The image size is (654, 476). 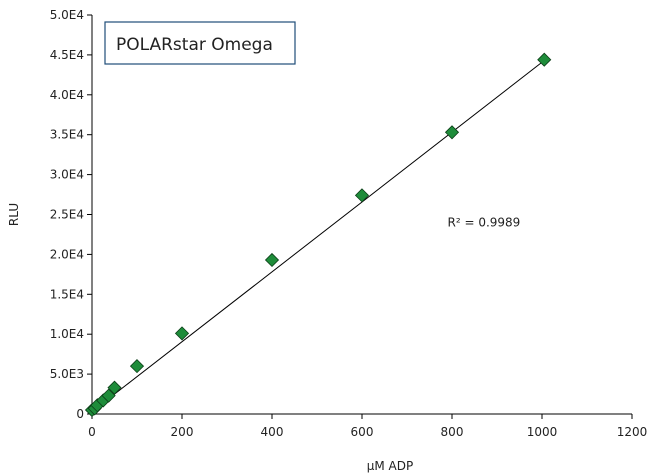 What do you see at coordinates (452, 432) in the screenshot?
I see `x-tick-label: 800` at bounding box center [452, 432].